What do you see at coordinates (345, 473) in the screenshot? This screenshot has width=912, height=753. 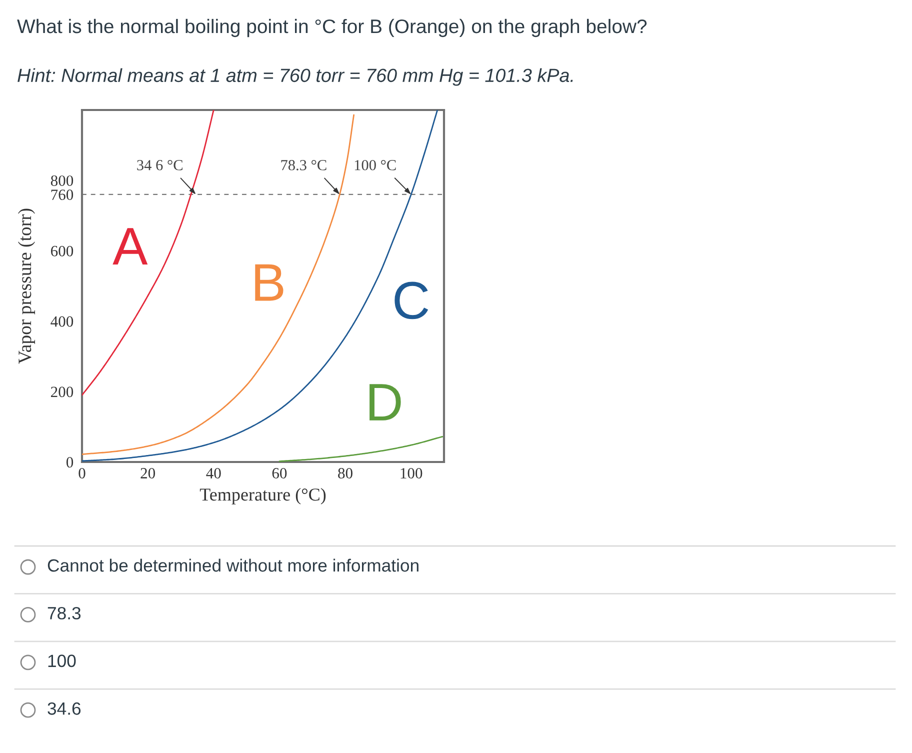 I see `x-tick-label: 80` at bounding box center [345, 473].